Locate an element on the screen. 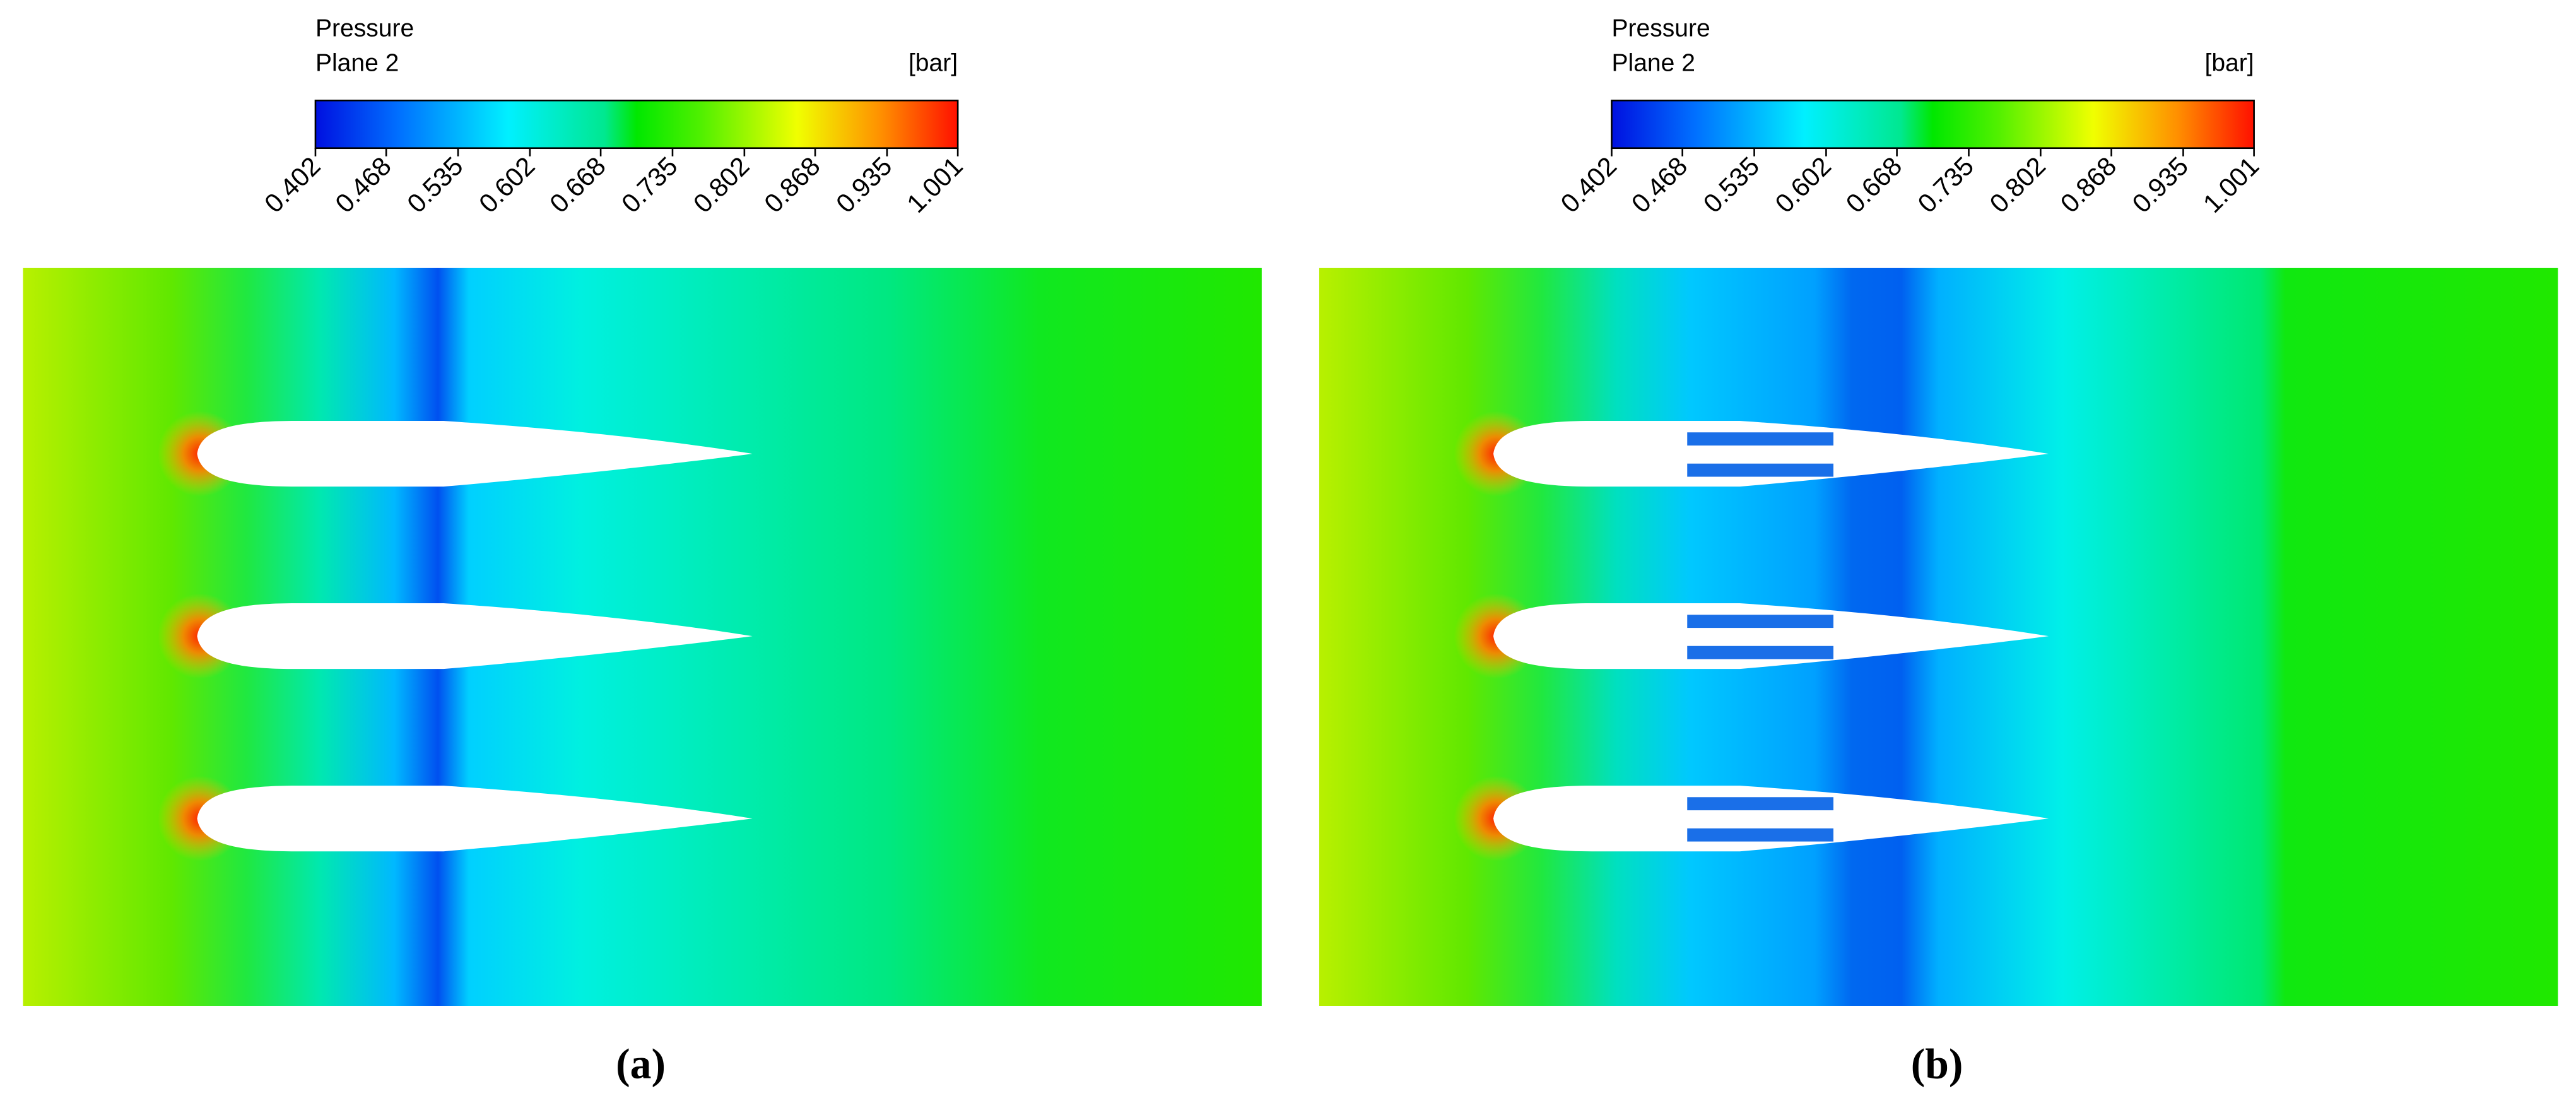  caption: (a) is located at coordinates (641, 1064).